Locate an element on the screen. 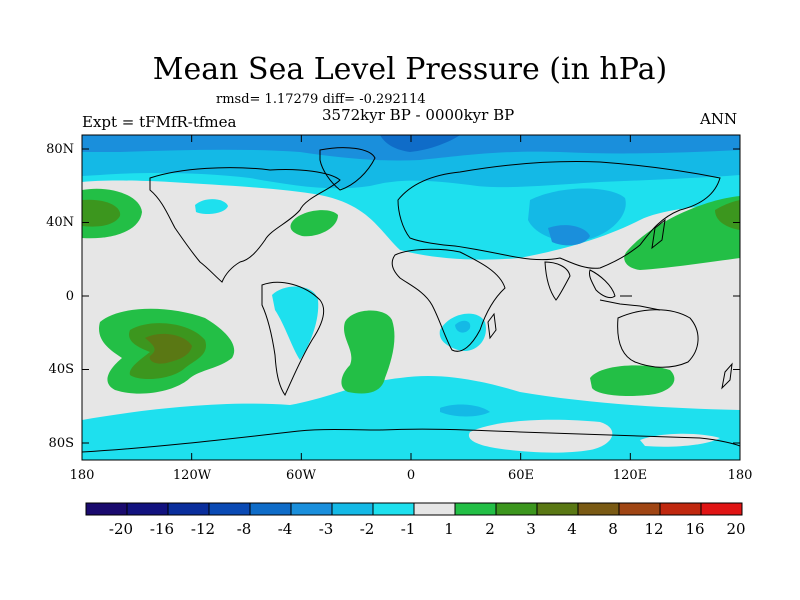 This screenshot has width=800, height=600. coast-southeast-asia is located at coordinates (602, 284).